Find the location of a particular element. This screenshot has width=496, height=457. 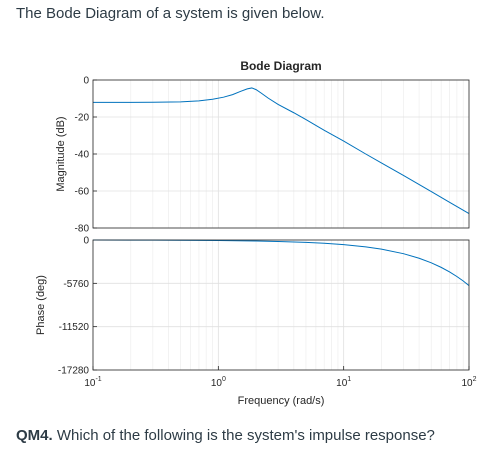

x-tick-label: 10² is located at coordinates (468, 382).